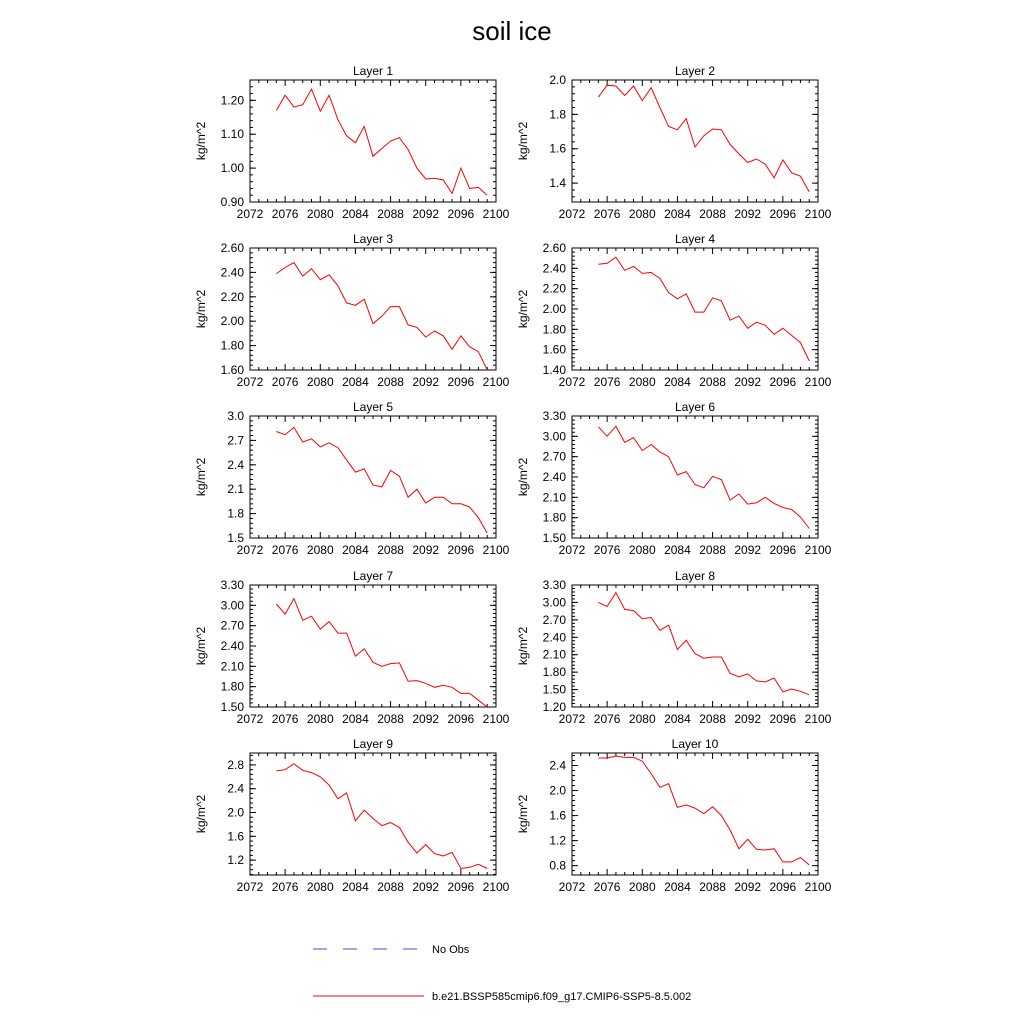 This screenshot has width=1024, height=1024. I want to click on panel-1-series-line, so click(381, 141).